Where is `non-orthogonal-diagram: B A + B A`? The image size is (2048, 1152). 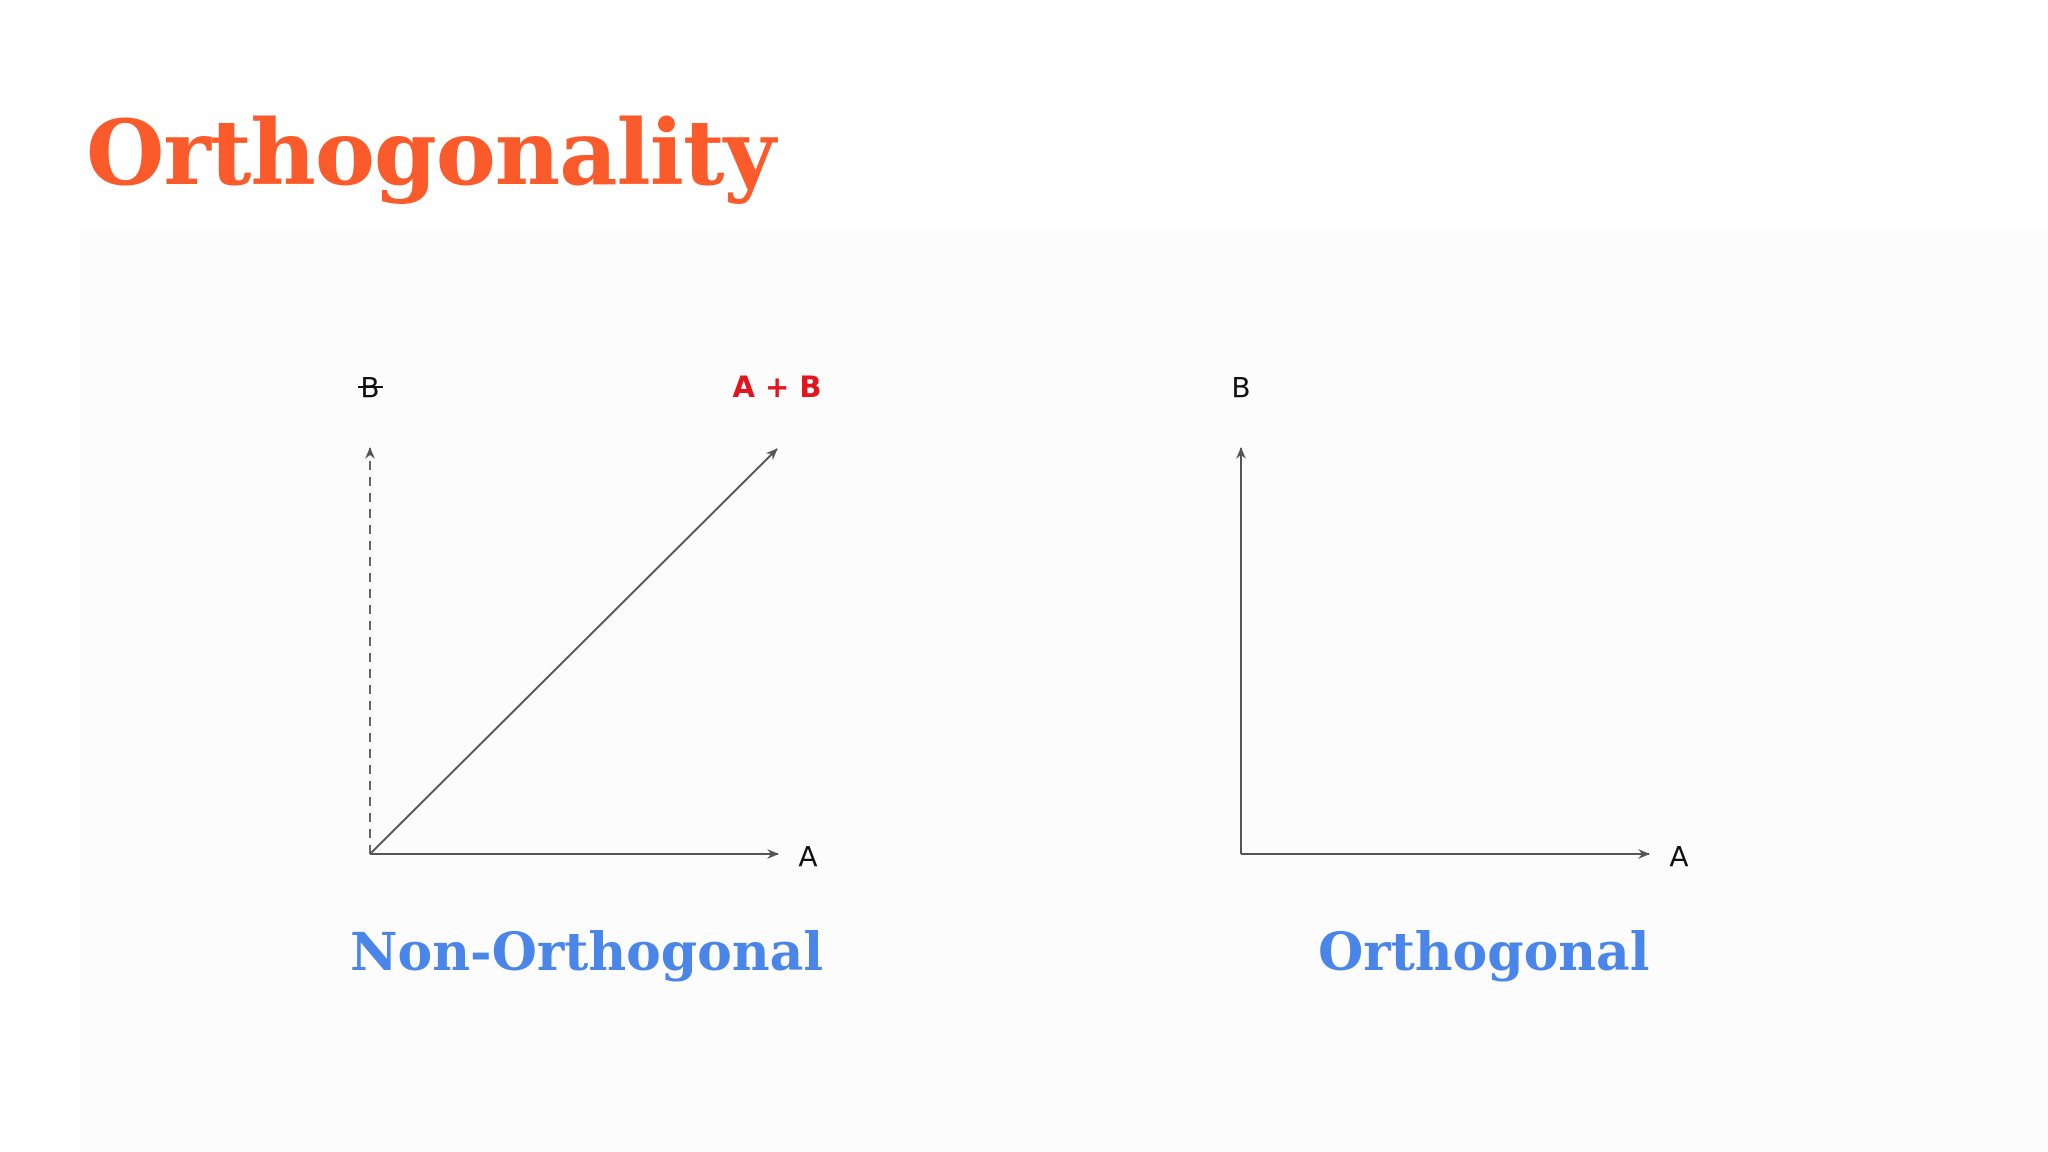 non-orthogonal-diagram: B A + B A is located at coordinates (590, 621).